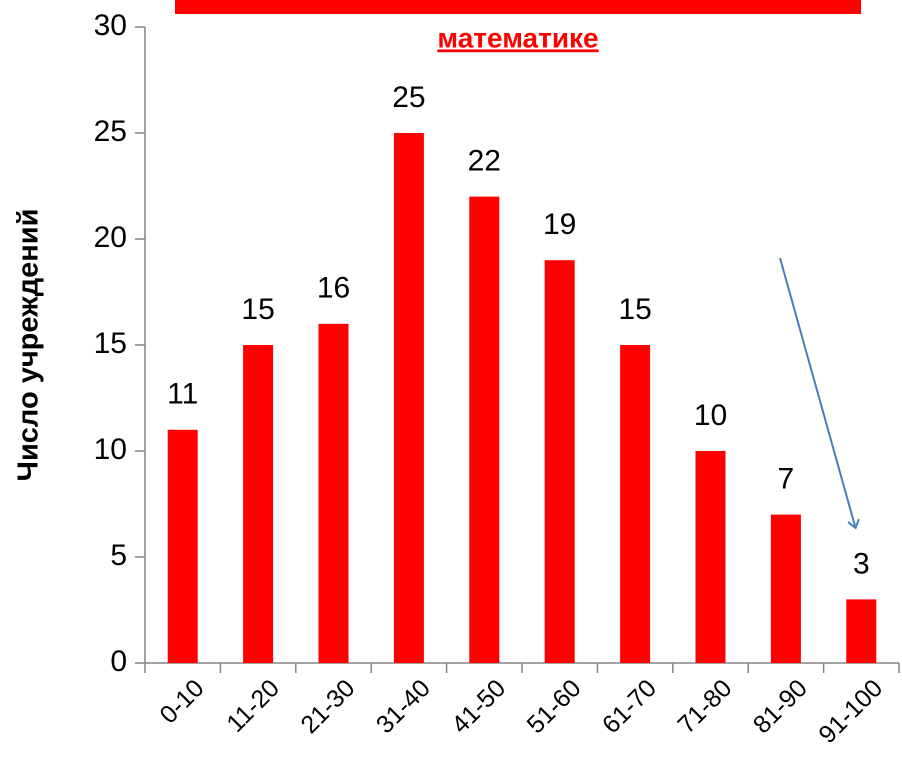  Describe the element at coordinates (704, 706) in the screenshot. I see `x-tick-label: 71-80` at that location.